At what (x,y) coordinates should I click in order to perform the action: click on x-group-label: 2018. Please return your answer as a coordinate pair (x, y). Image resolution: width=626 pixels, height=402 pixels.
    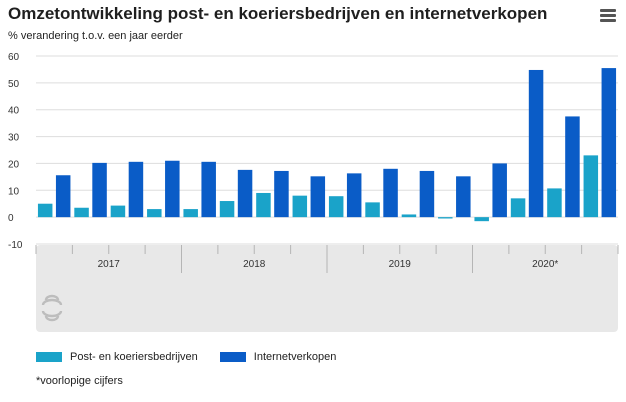
    Looking at the image, I should click on (254, 264).